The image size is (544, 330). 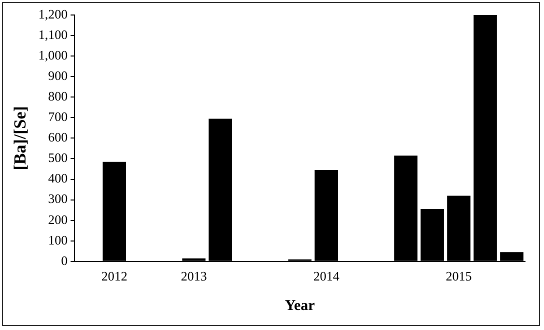 What do you see at coordinates (64, 260) in the screenshot?
I see `y-tick-label: 0` at bounding box center [64, 260].